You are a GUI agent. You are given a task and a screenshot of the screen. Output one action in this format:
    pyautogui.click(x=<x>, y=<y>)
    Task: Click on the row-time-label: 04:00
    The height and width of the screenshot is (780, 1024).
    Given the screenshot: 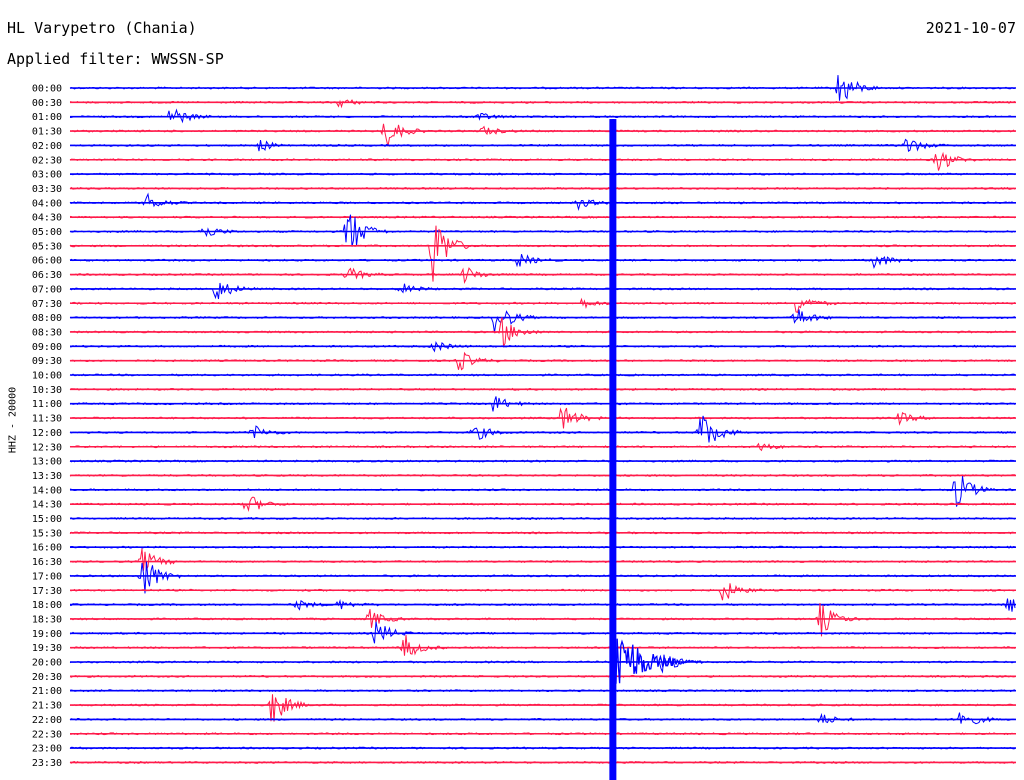 What is the action you would take?
    pyautogui.click(x=47, y=203)
    